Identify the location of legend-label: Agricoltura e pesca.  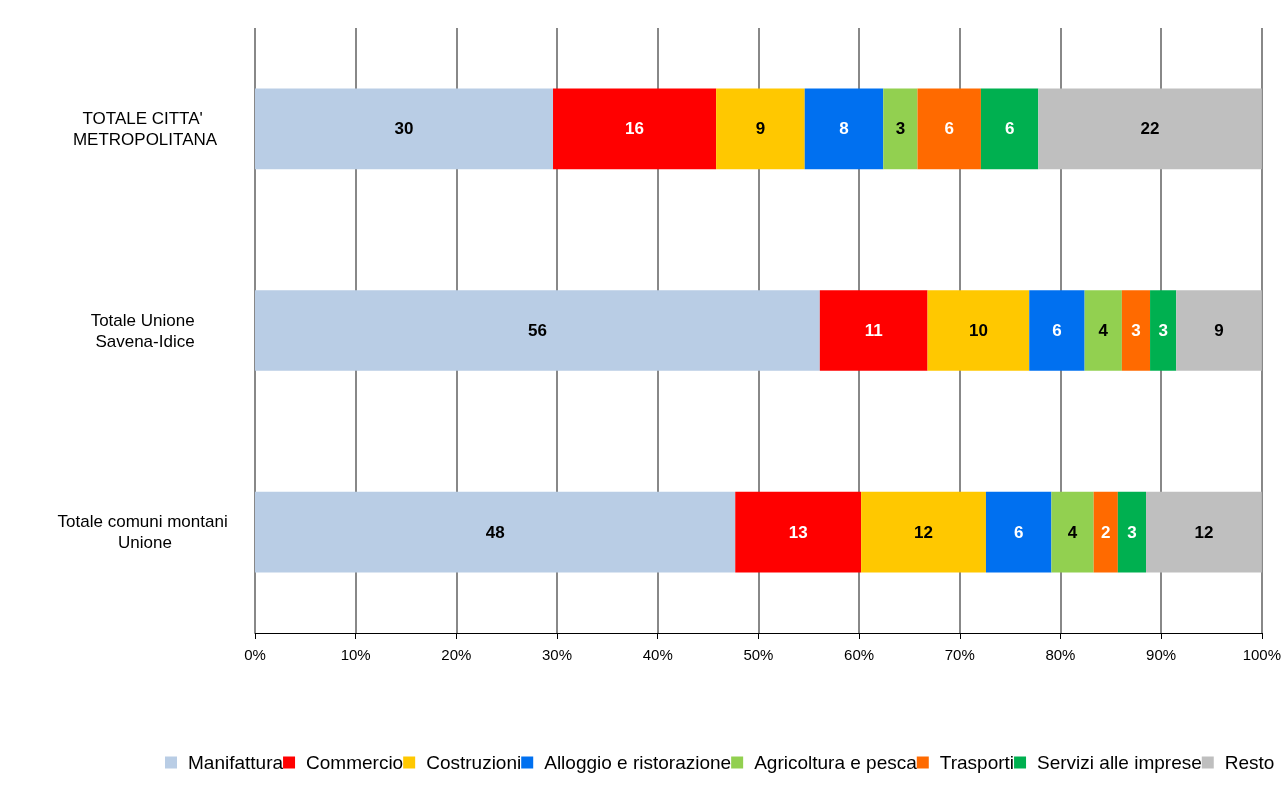
(836, 762).